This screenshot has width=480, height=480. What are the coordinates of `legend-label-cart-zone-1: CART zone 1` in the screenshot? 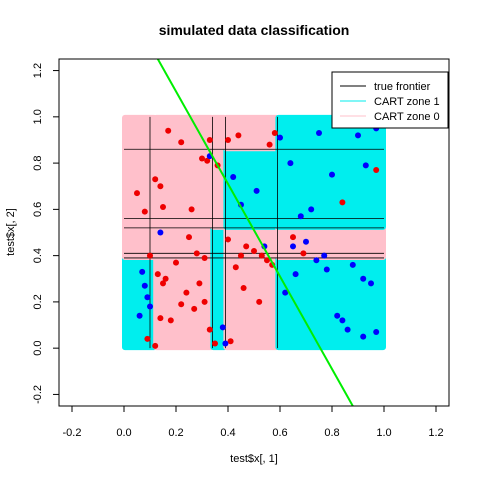 It's located at (407, 102).